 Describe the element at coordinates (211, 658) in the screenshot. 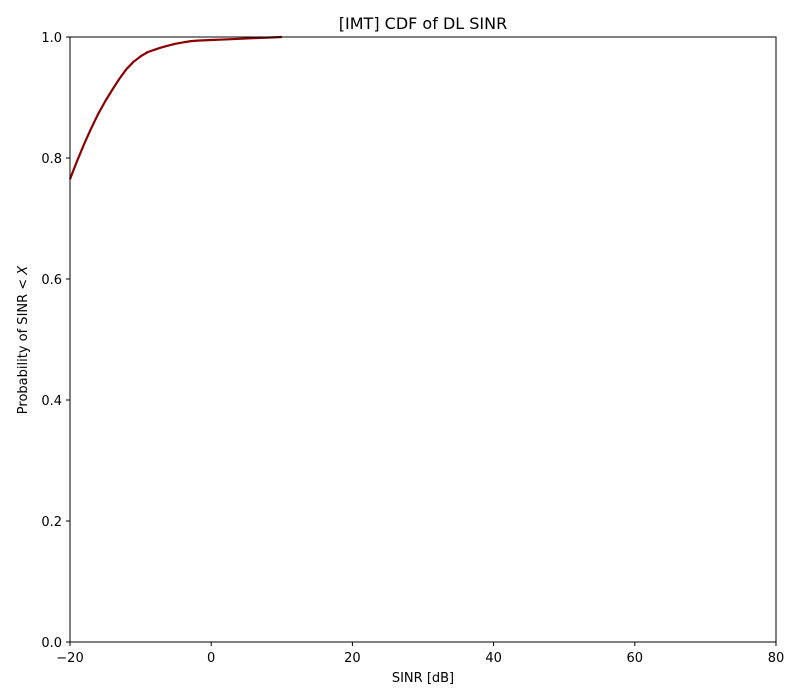

I see `x-tick-label: 0` at that location.